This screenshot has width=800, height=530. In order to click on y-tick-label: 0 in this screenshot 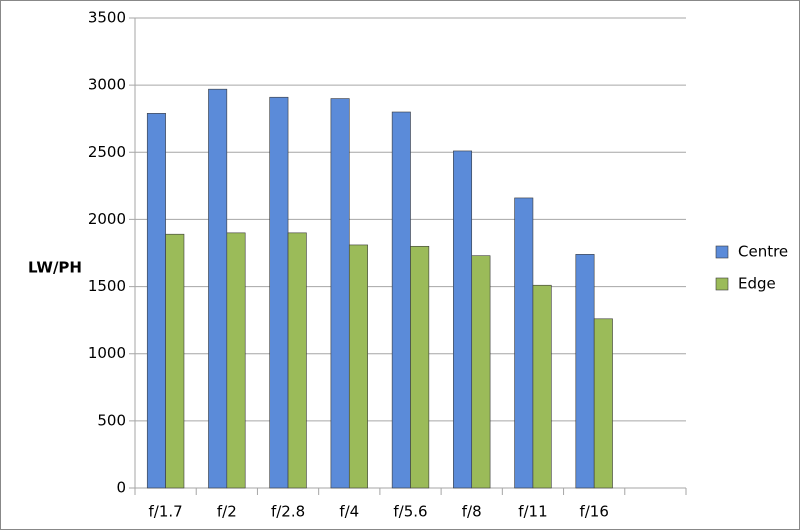, I will do `click(121, 488)`.